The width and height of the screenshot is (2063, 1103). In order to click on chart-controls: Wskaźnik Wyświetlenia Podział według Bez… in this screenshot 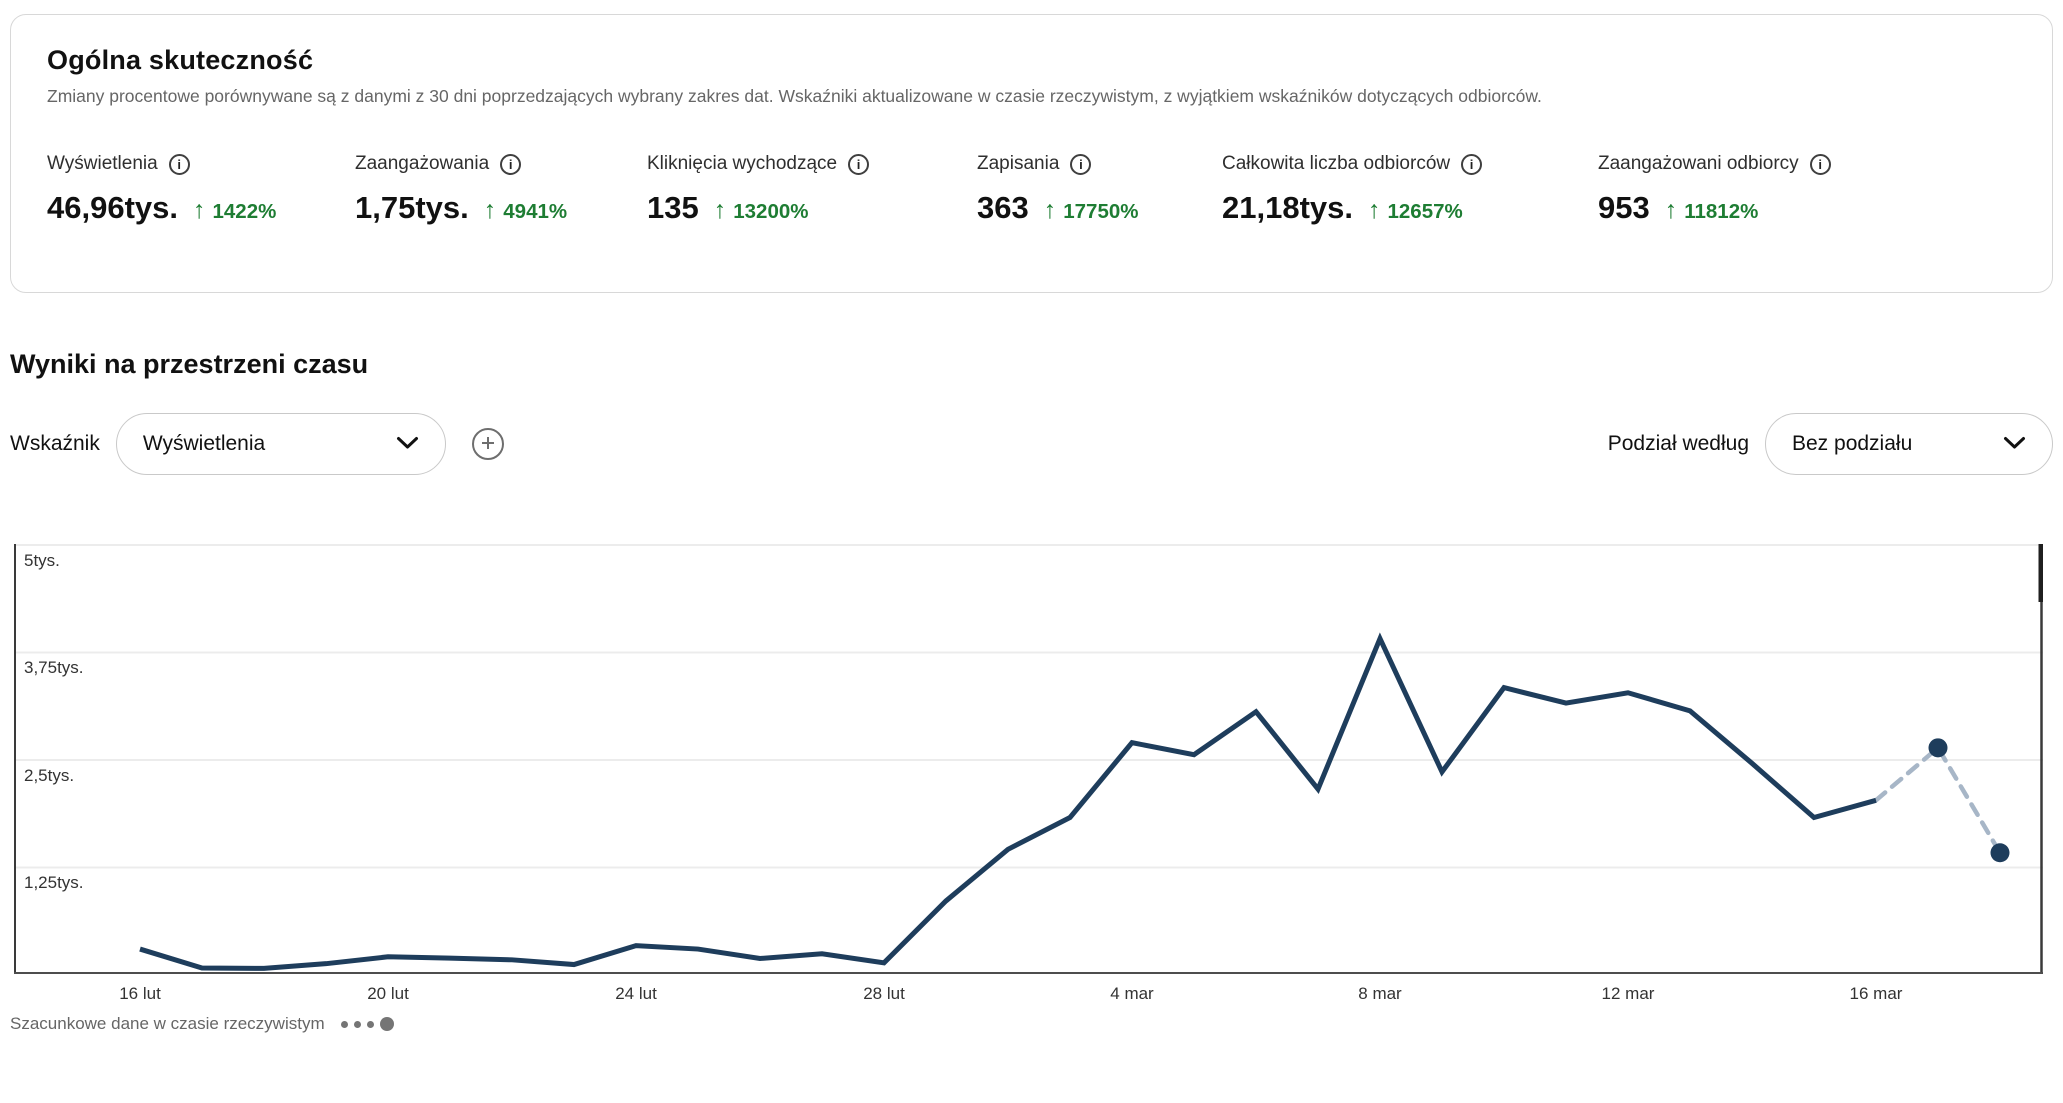, I will do `click(1031, 444)`.